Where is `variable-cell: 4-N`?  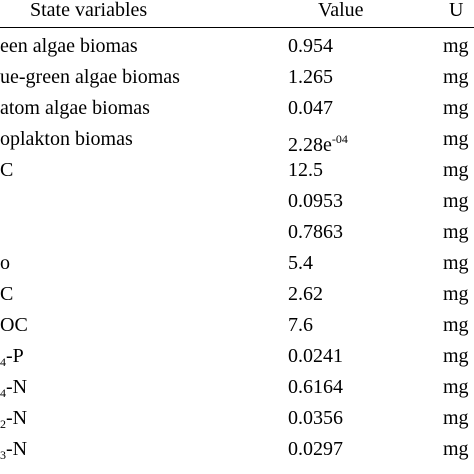 variable-cell: 4-N is located at coordinates (13, 390).